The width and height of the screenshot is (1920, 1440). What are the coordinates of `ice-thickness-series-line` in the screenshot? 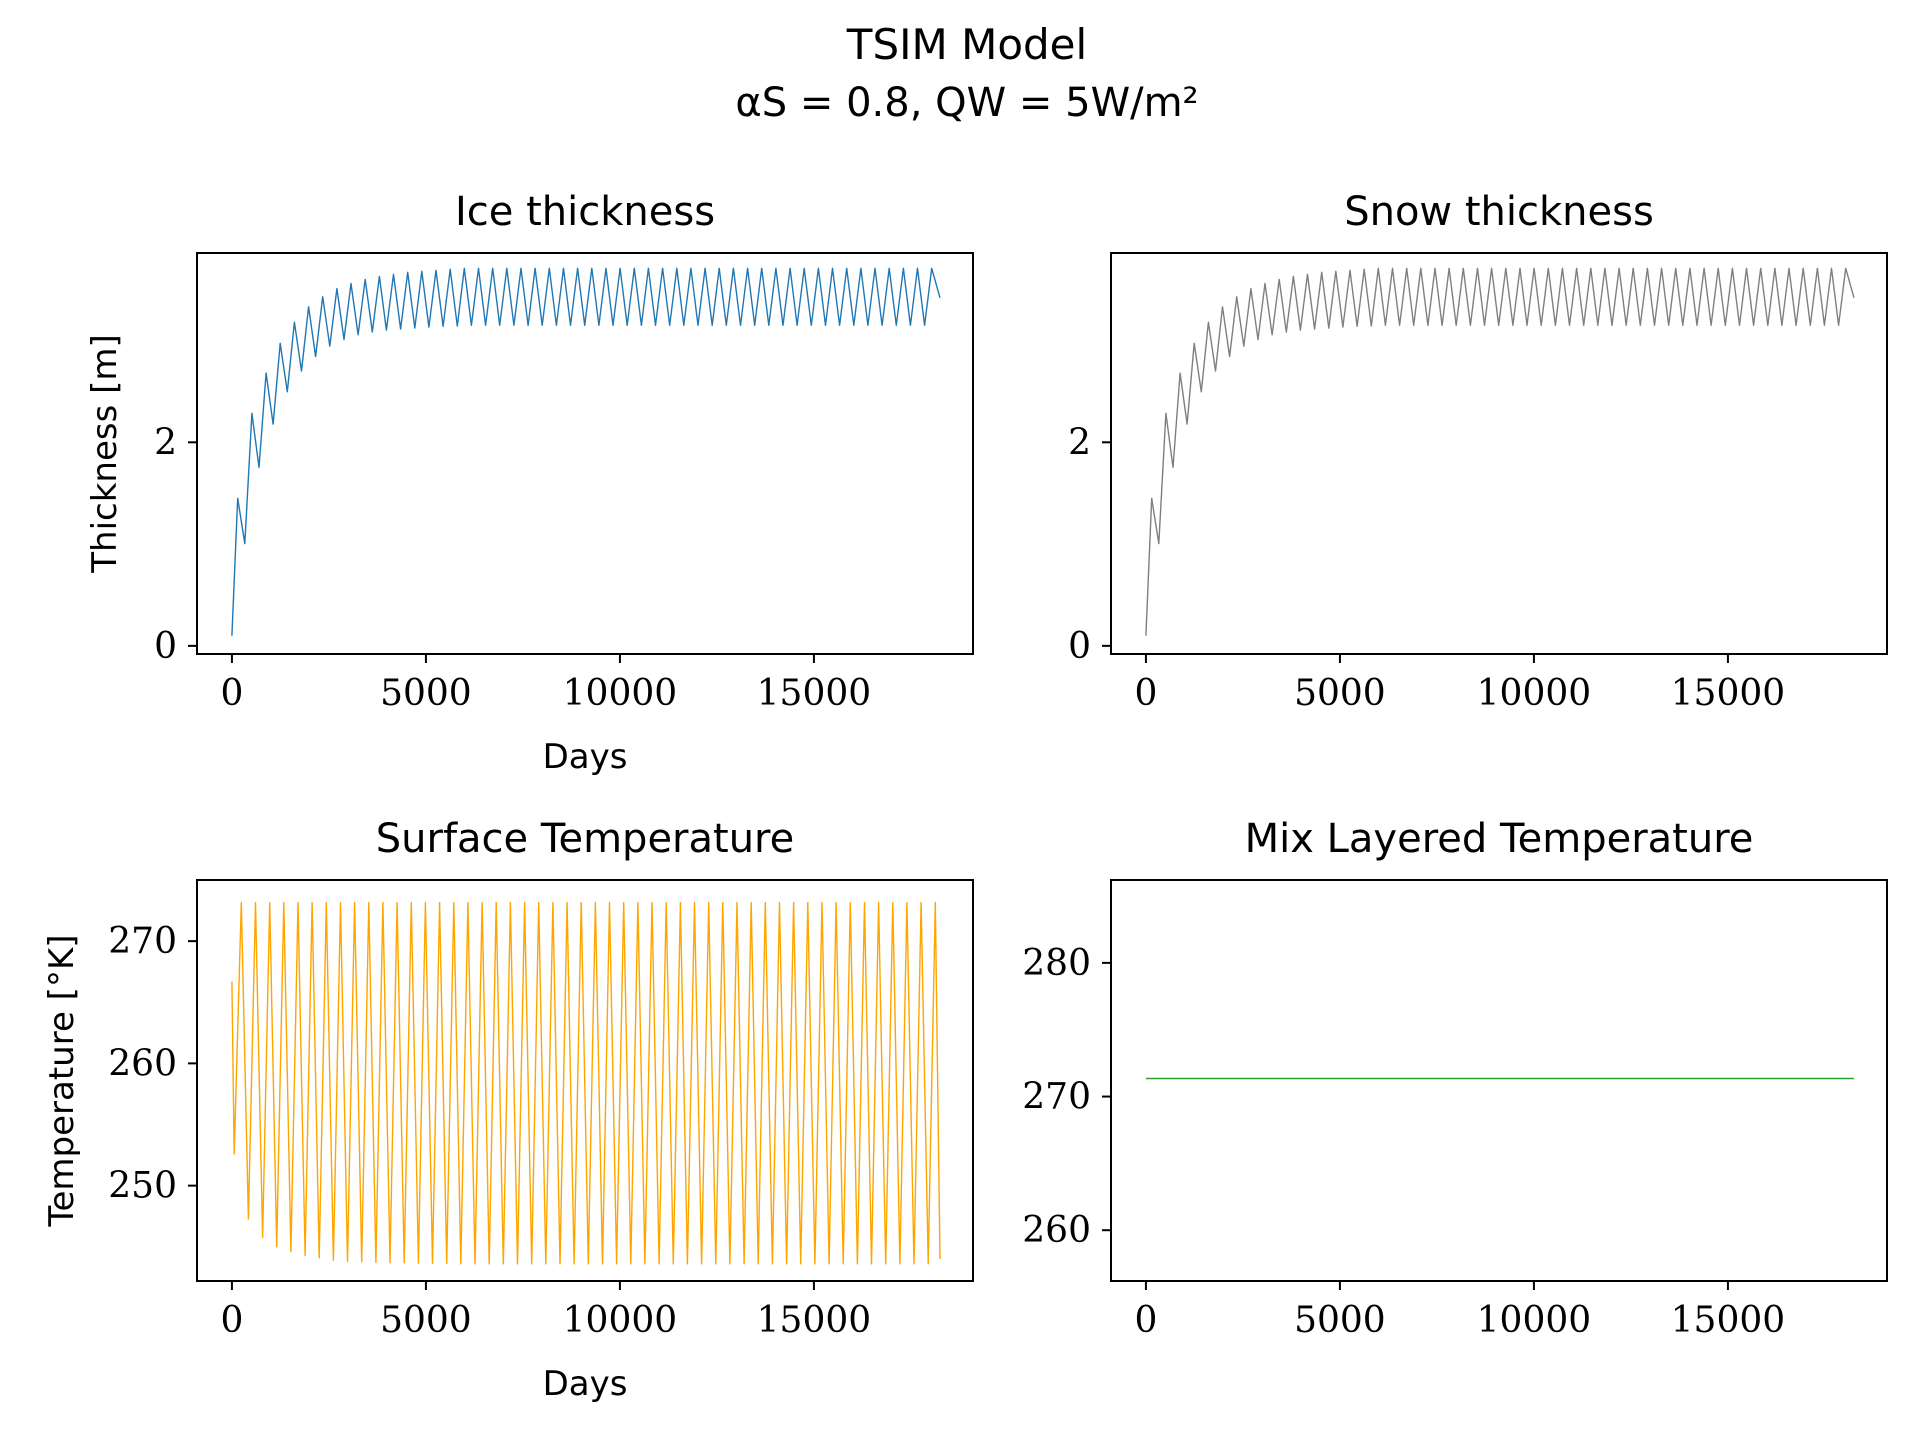 It's located at (586, 451).